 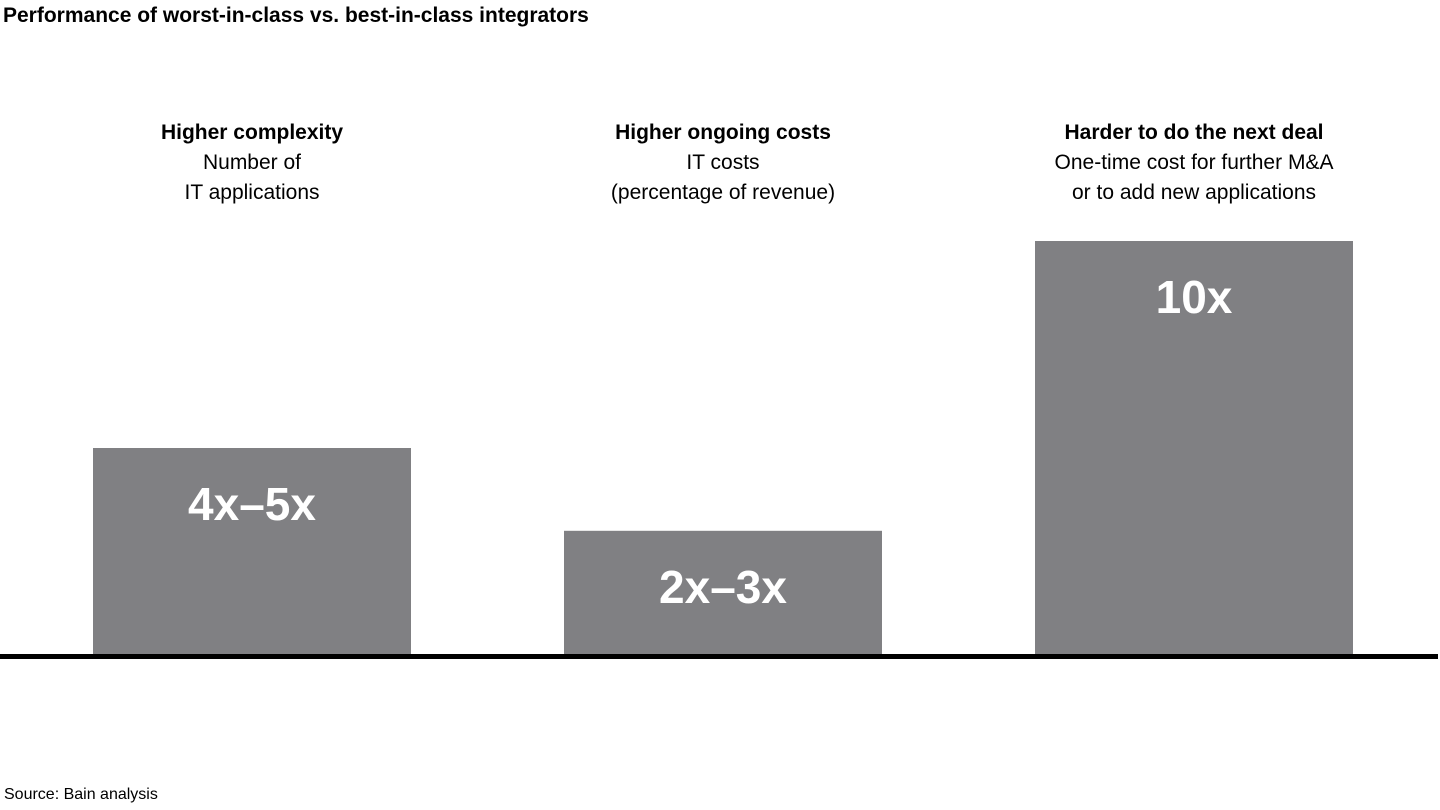 What do you see at coordinates (81, 794) in the screenshot?
I see `source-note: Source: Bain analysis` at bounding box center [81, 794].